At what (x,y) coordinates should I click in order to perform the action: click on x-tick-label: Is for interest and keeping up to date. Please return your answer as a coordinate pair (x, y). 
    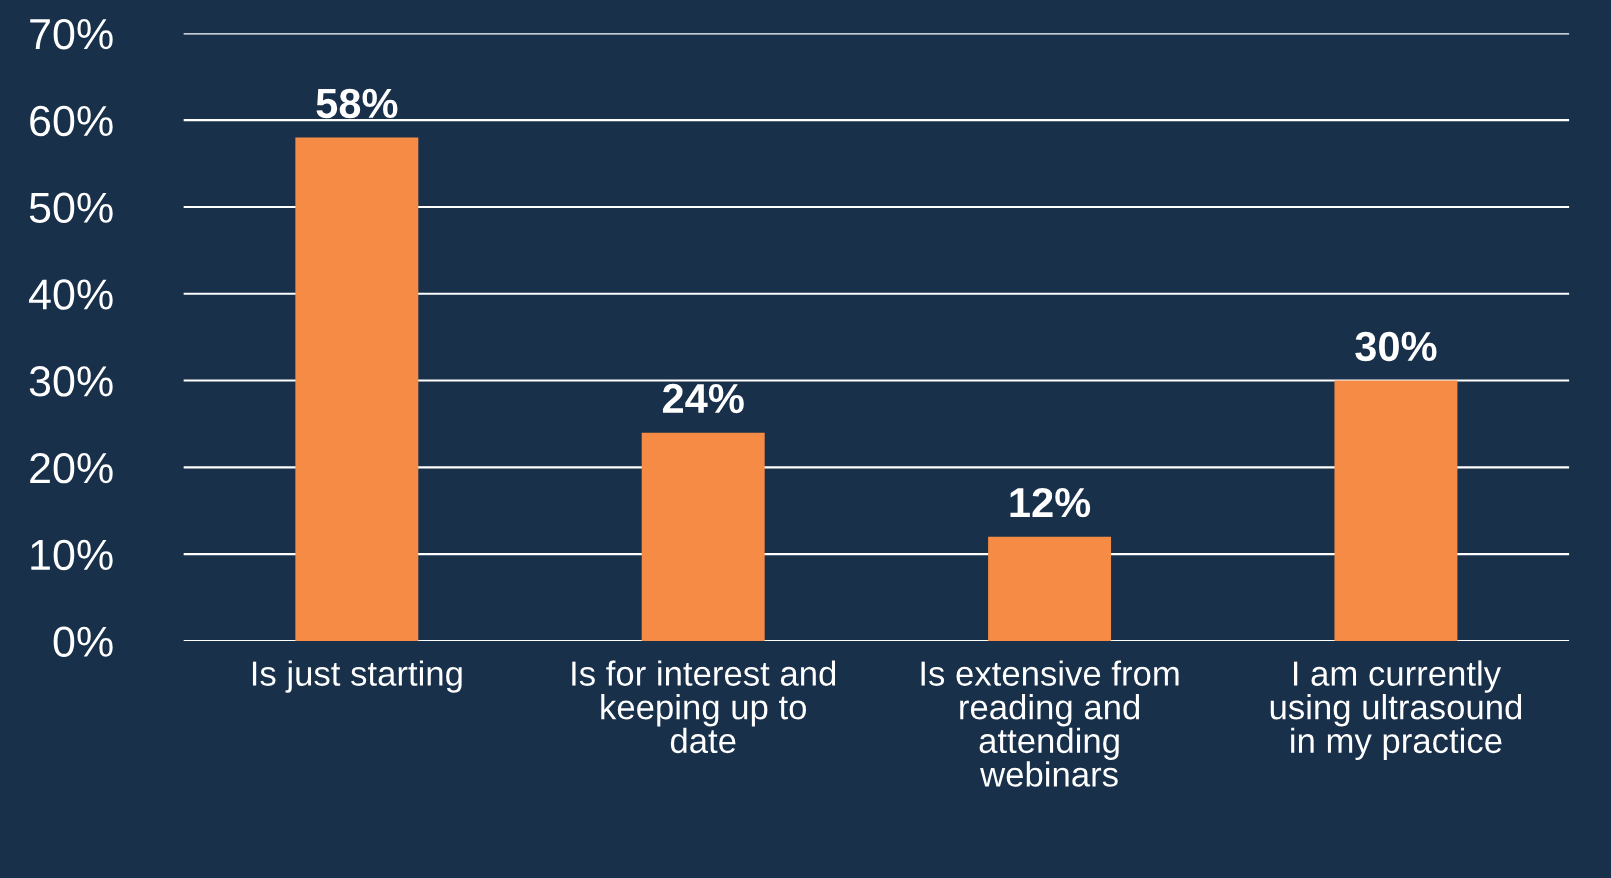
    Looking at the image, I should click on (704, 707).